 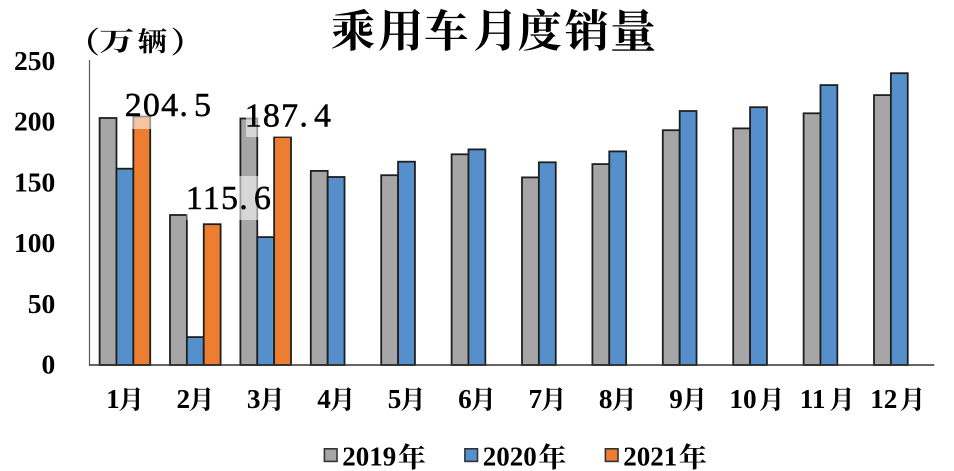 I want to click on svg-text: 10, so click(x=742, y=399).